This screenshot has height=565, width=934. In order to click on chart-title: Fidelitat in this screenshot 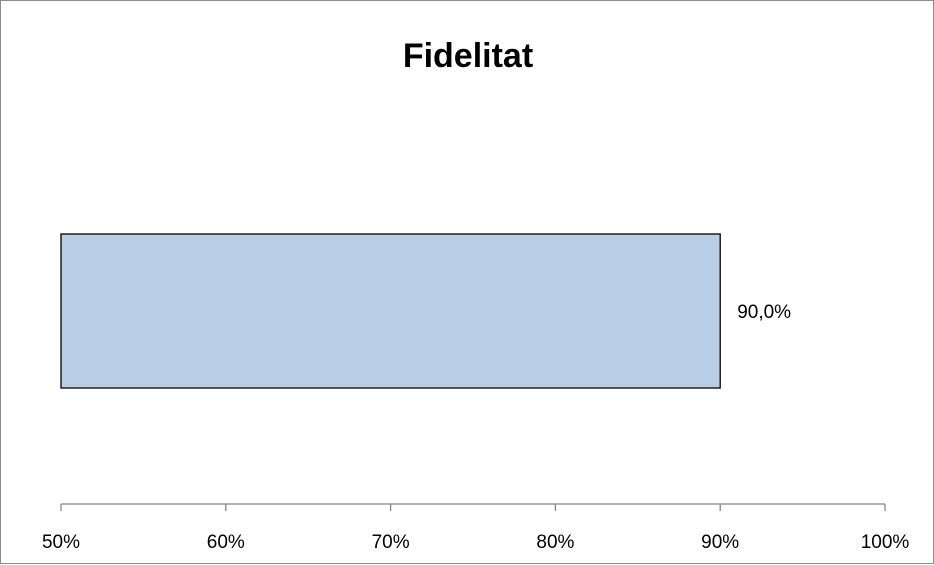, I will do `click(468, 56)`.